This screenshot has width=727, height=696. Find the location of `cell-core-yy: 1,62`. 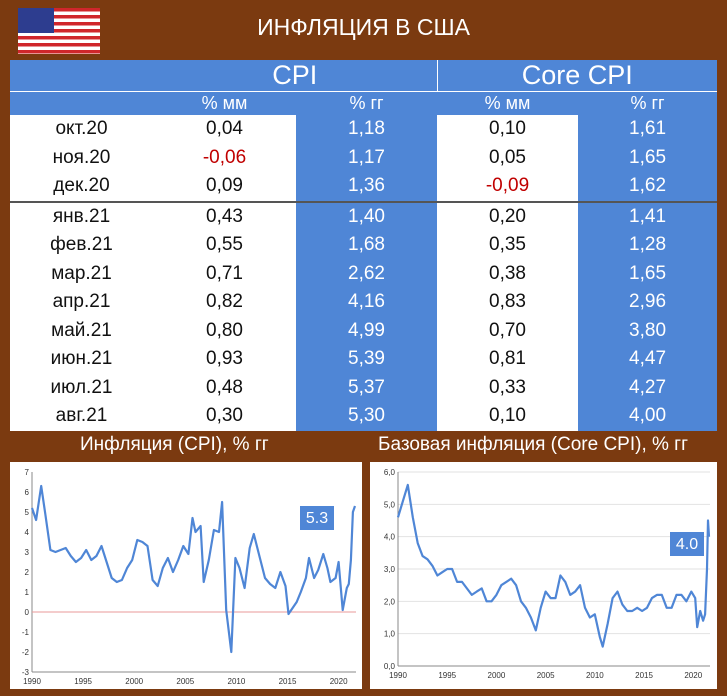

cell-core-yy: 1,62 is located at coordinates (648, 187).